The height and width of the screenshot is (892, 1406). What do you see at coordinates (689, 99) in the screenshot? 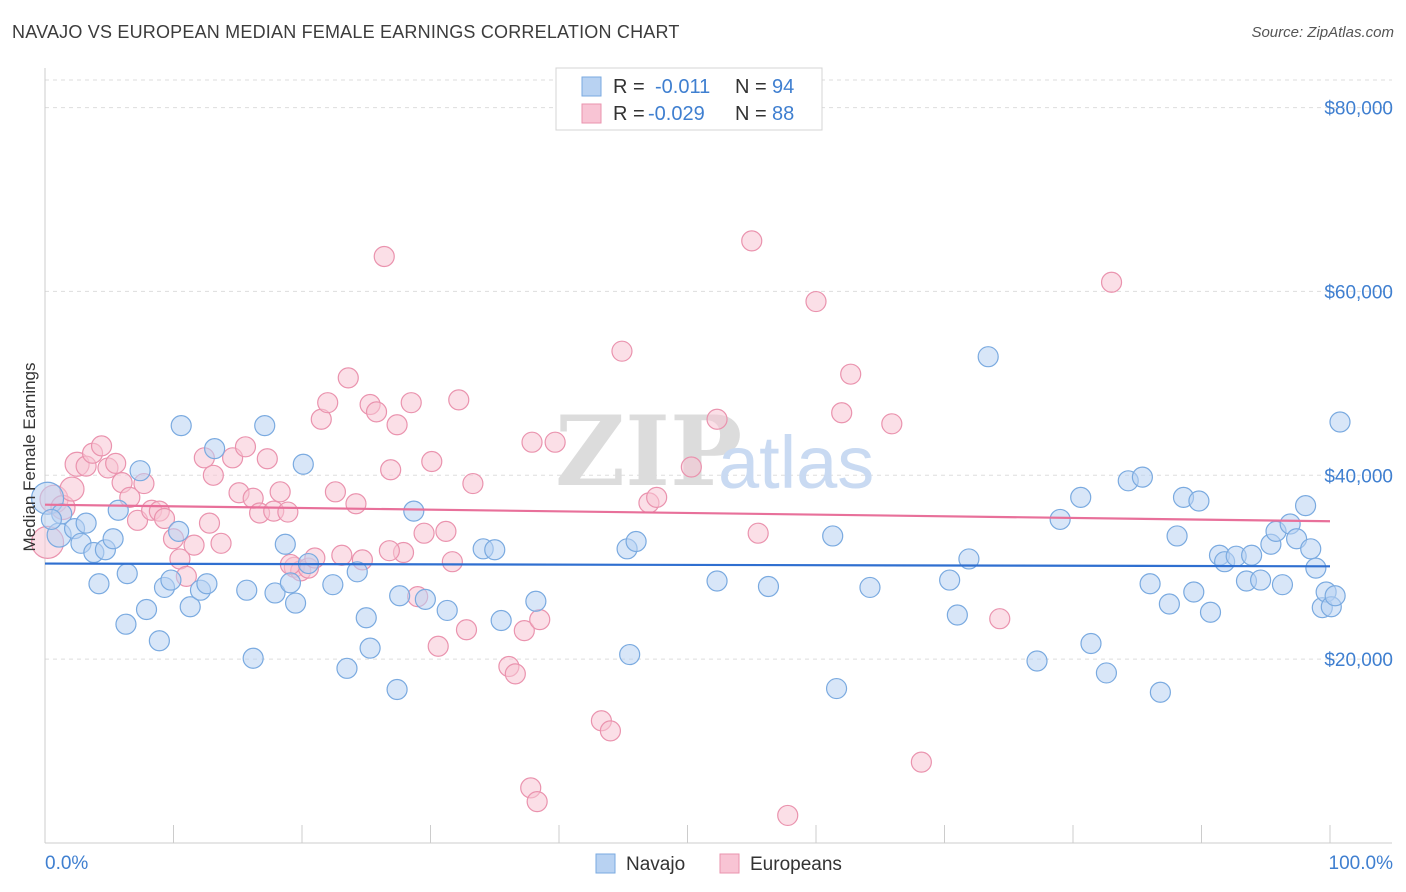
I see `stats-legend: R = -0.011 N = 94 R = -0.029 N = 88` at bounding box center [689, 99].